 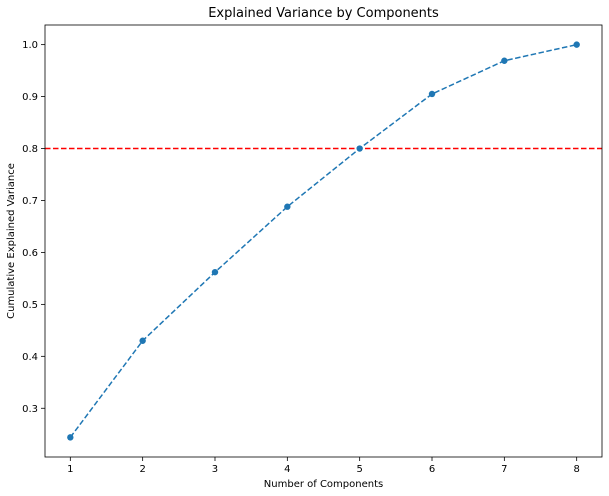 What do you see at coordinates (70, 469) in the screenshot?
I see `x-tick-label: 1` at bounding box center [70, 469].